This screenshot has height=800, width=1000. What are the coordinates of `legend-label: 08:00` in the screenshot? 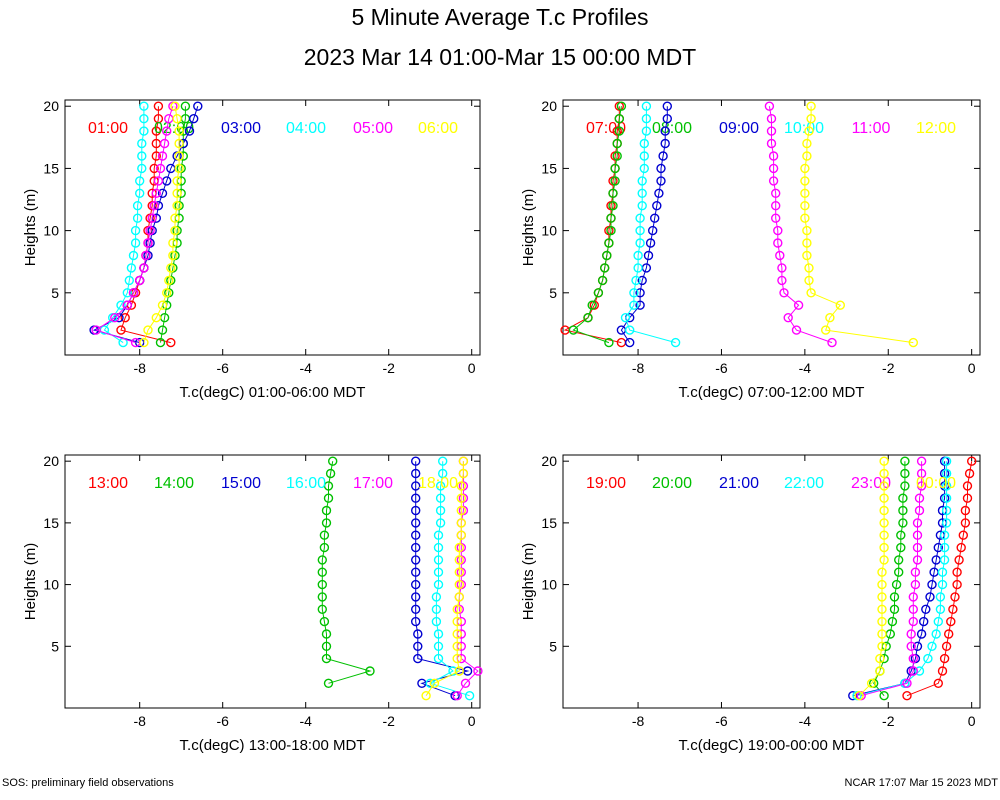 It's located at (672, 128).